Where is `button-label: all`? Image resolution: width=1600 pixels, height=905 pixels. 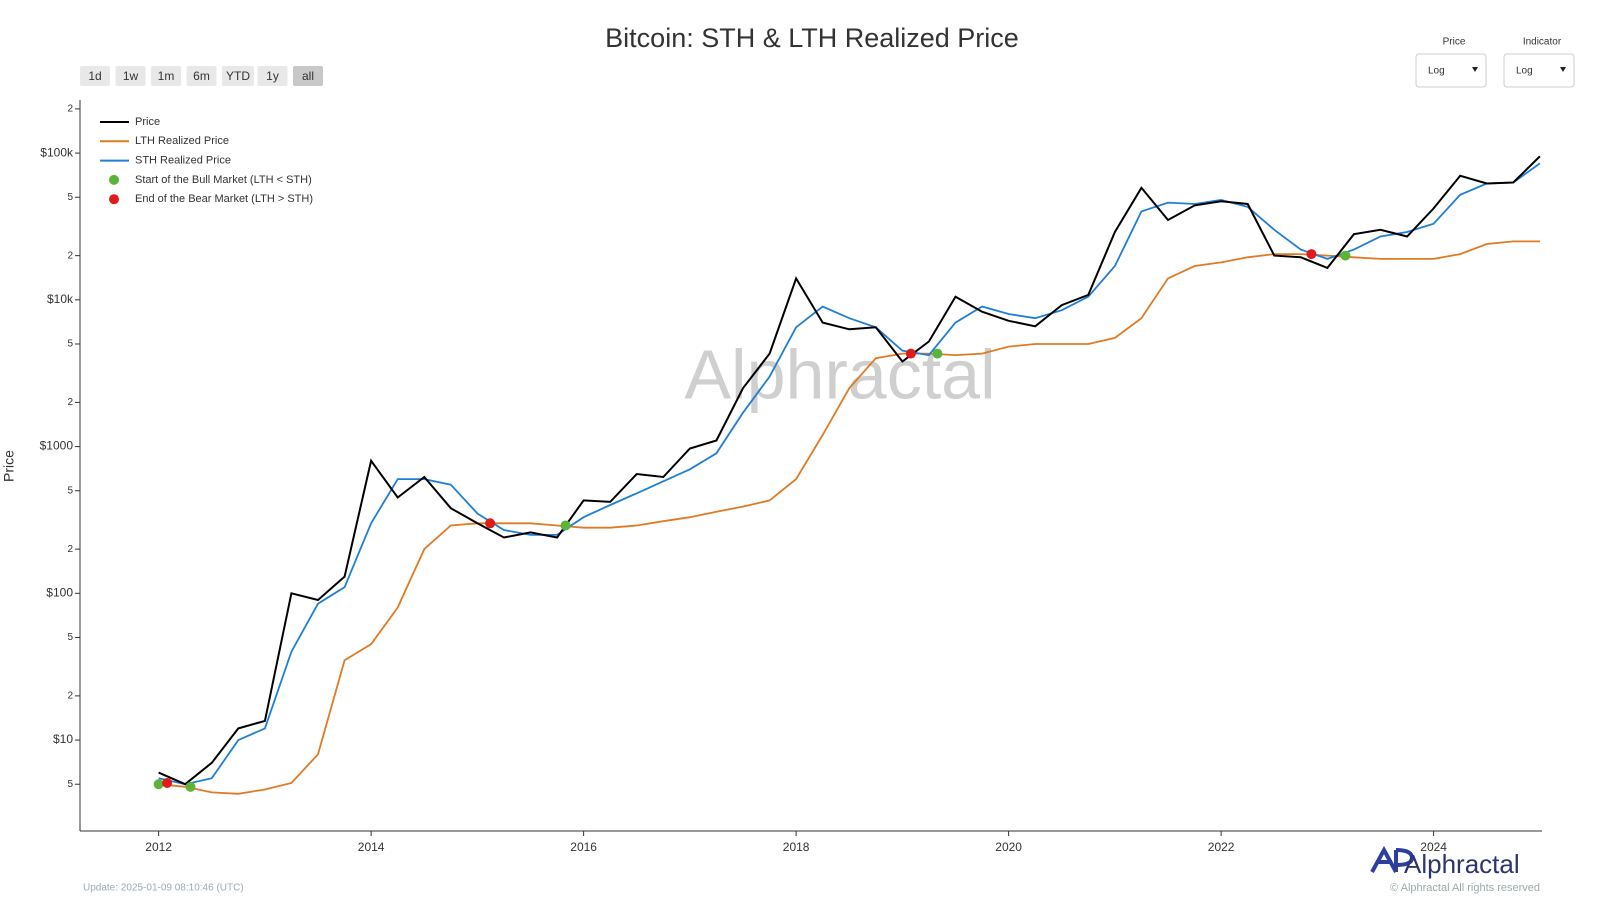 button-label: all is located at coordinates (308, 76).